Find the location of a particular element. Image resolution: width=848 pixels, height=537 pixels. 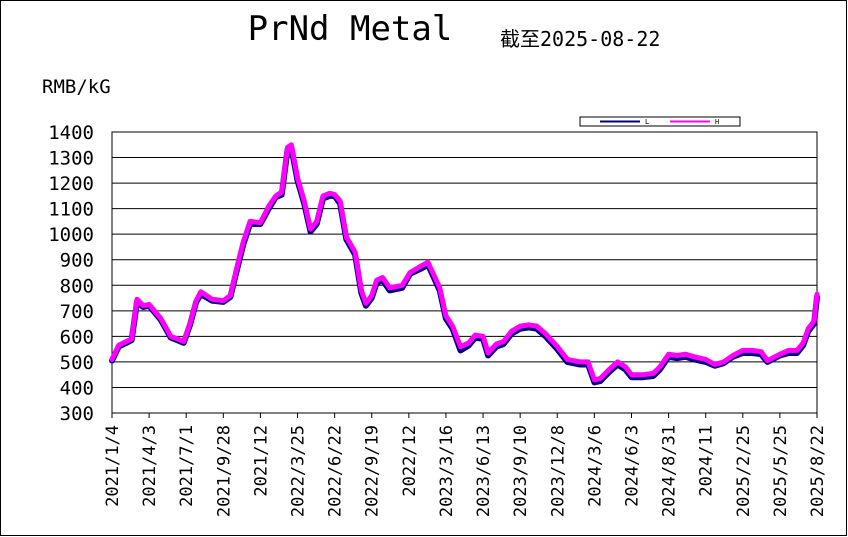

y-tick-label: 1000 is located at coordinates (71, 235).